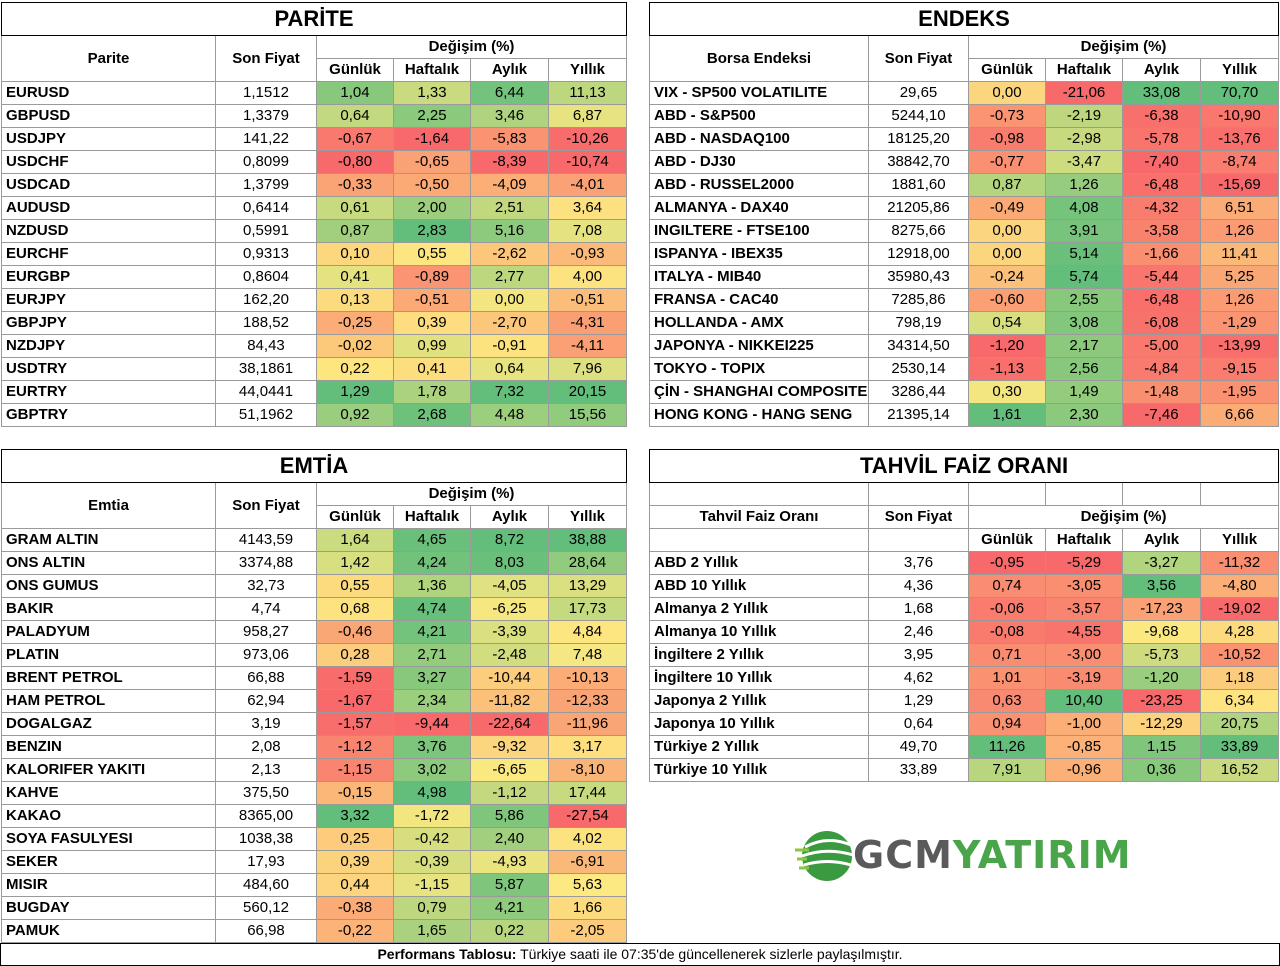 This screenshot has width=1280, height=966. What do you see at coordinates (314, 862) in the screenshot?
I see `table-row: SEKER 17,93 0,39 -0,39 -4,93 -6,91` at bounding box center [314, 862].